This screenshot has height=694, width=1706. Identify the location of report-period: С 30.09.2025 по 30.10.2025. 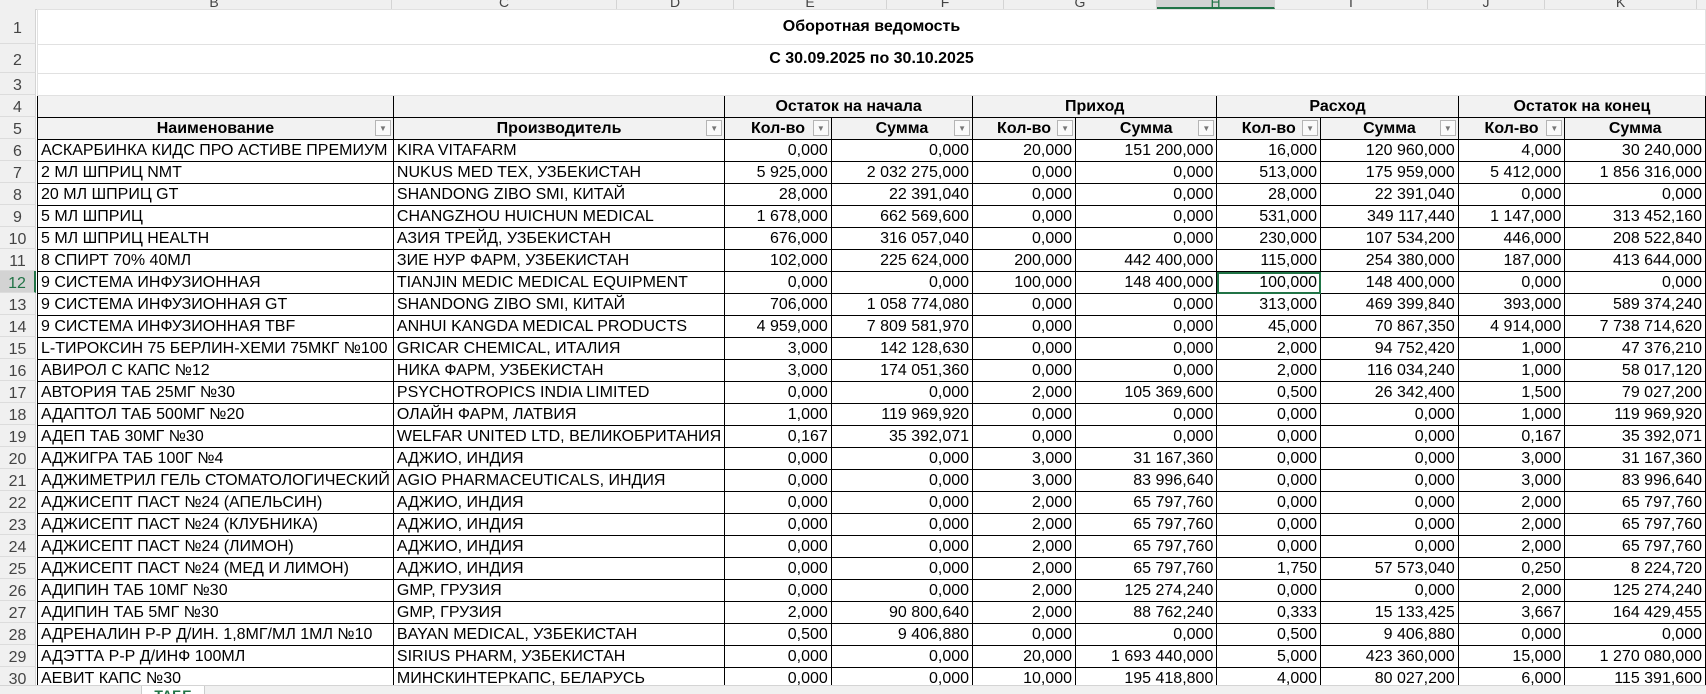
(871, 59).